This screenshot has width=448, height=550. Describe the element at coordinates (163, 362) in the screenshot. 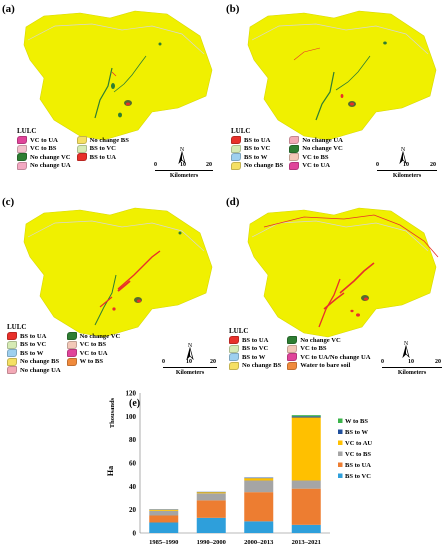

I see `scale-zero: 0` at that location.